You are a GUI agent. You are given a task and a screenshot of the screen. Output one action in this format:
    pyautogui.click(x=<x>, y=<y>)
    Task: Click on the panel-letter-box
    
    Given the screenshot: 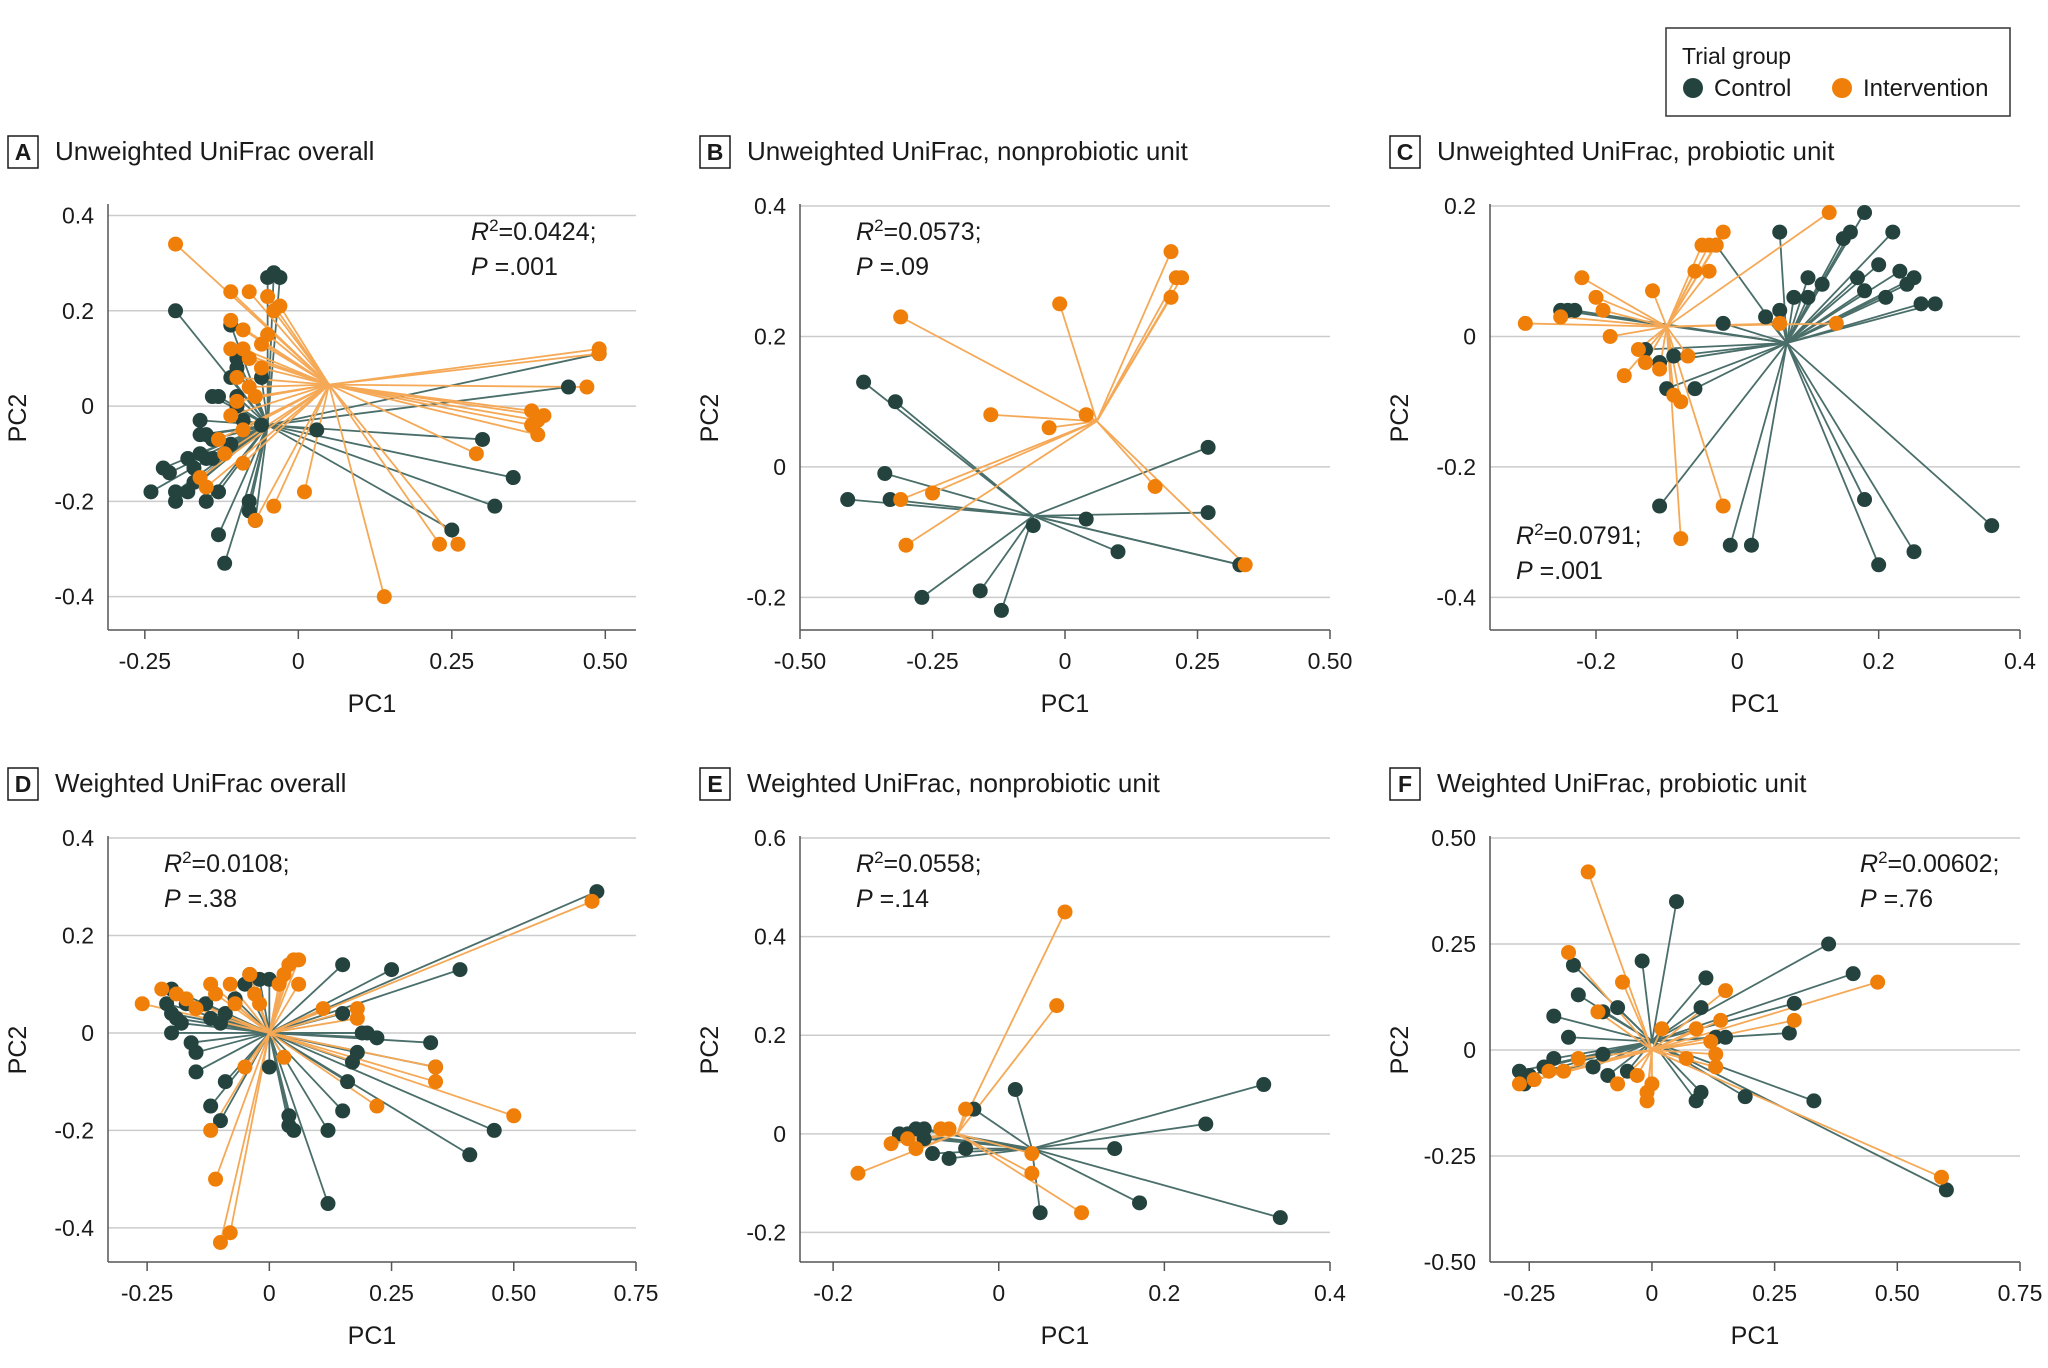 What is the action you would take?
    pyautogui.click(x=1405, y=784)
    